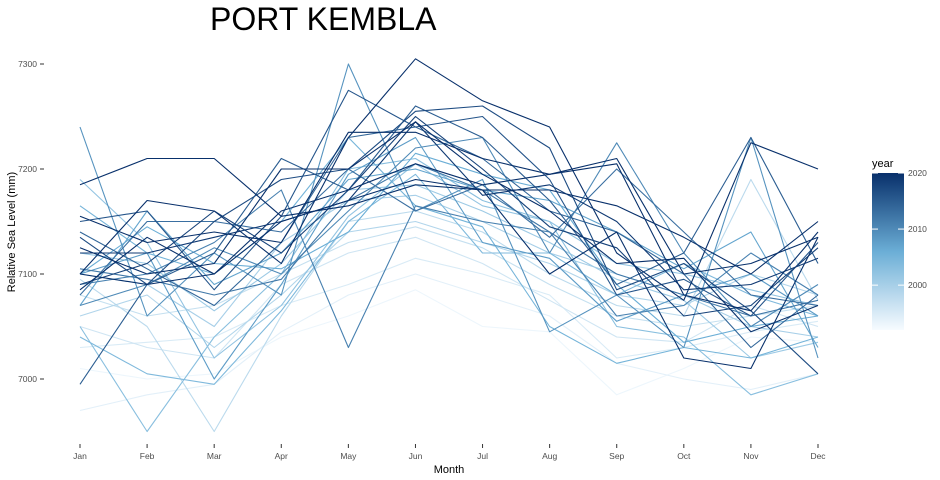 The height and width of the screenshot is (480, 940). I want to click on color-legend: year 2000 2010 2020, so click(899, 244).